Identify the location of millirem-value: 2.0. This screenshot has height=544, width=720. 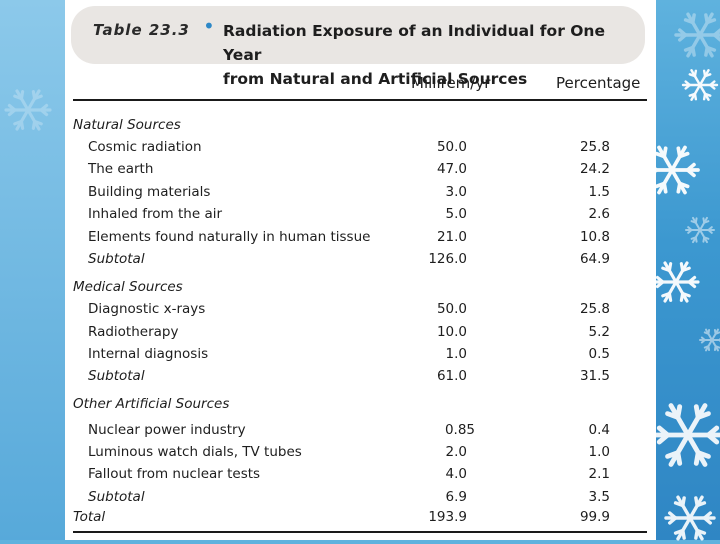
(456, 452).